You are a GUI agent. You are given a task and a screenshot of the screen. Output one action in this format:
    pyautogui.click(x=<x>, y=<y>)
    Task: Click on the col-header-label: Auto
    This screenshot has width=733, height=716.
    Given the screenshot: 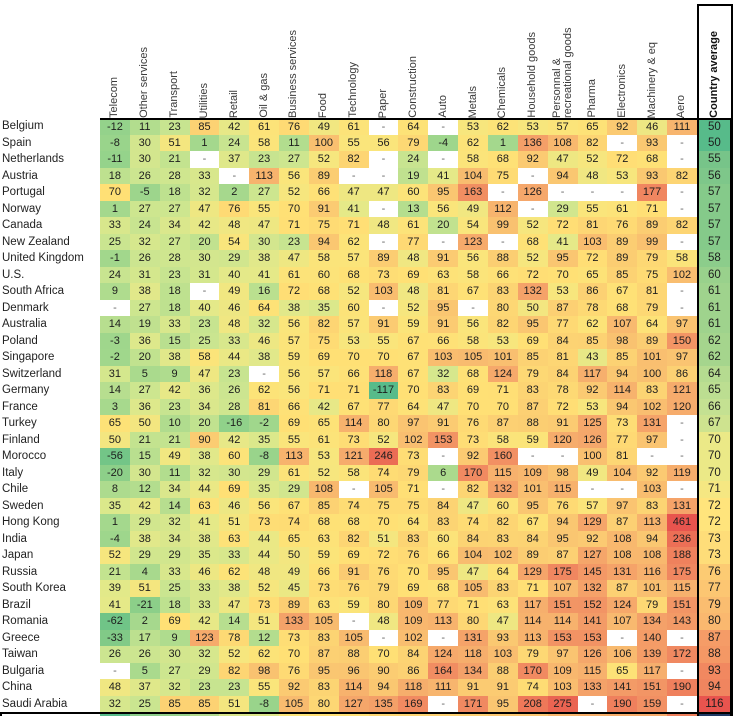 What is the action you would take?
    pyautogui.click(x=442, y=106)
    